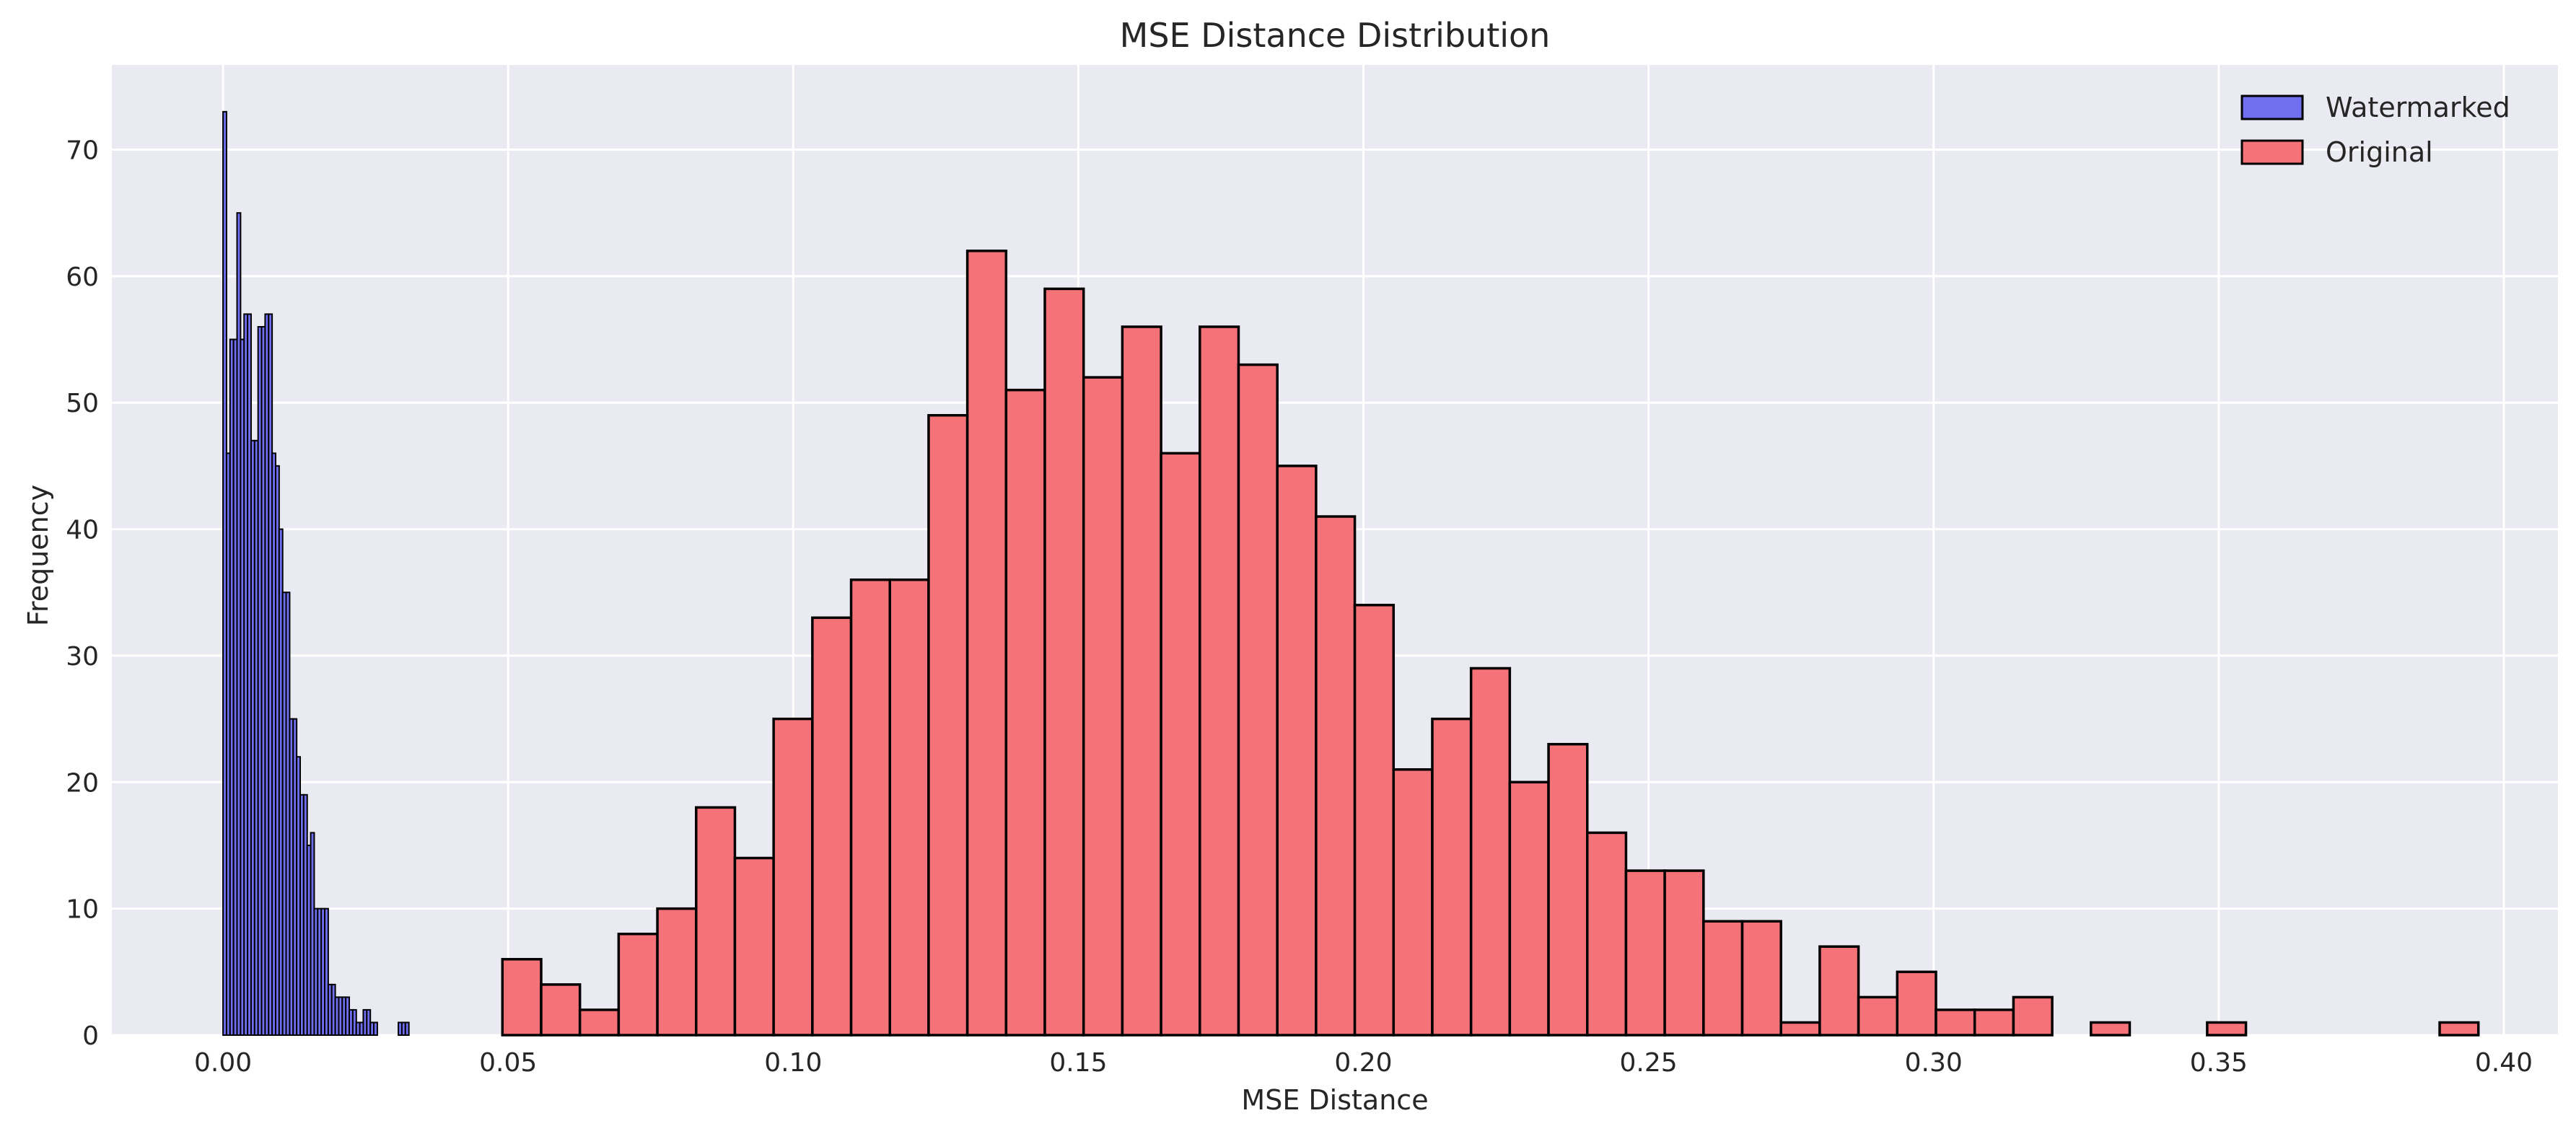 Image resolution: width=2576 pixels, height=1139 pixels. What do you see at coordinates (82, 593) in the screenshot?
I see `y-tick-labels: 0 10 20 30 40 50 60 70` at bounding box center [82, 593].